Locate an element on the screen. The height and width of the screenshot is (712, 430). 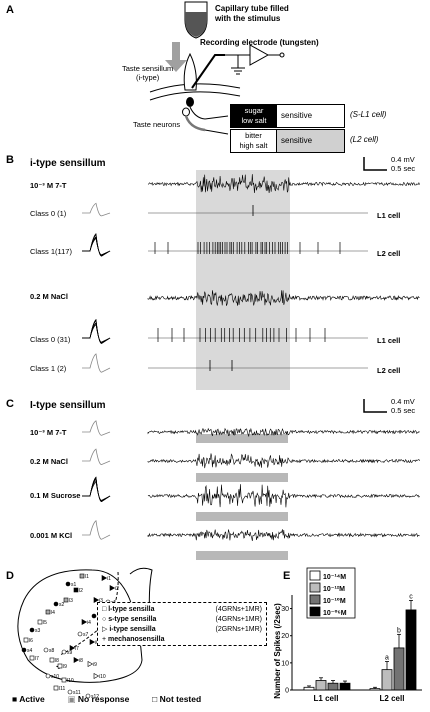
panel-b-letter: B is located at coordinates (10, 160).